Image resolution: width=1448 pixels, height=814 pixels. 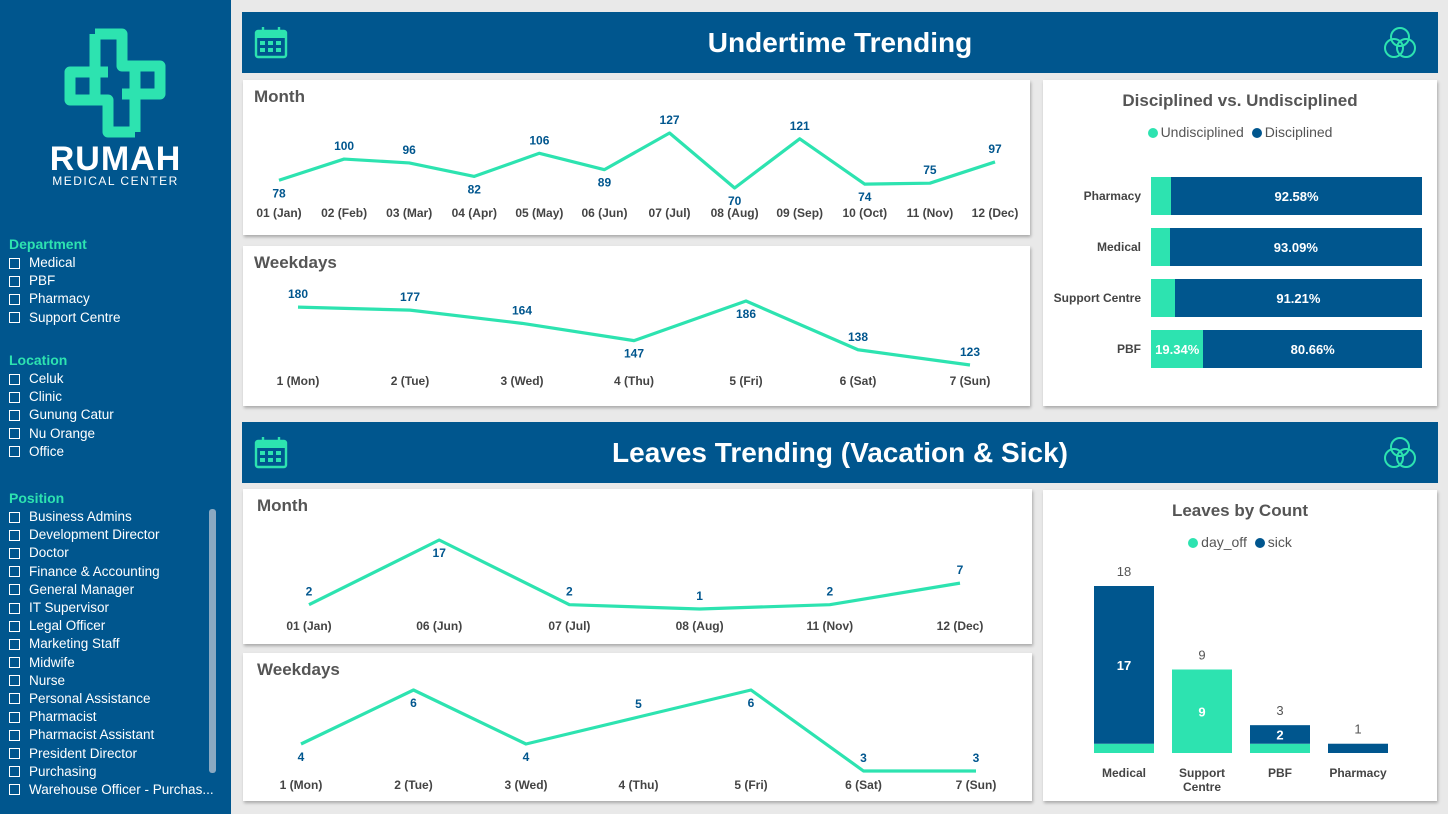 I want to click on position-option: Personal Assistance, so click(x=111, y=699).